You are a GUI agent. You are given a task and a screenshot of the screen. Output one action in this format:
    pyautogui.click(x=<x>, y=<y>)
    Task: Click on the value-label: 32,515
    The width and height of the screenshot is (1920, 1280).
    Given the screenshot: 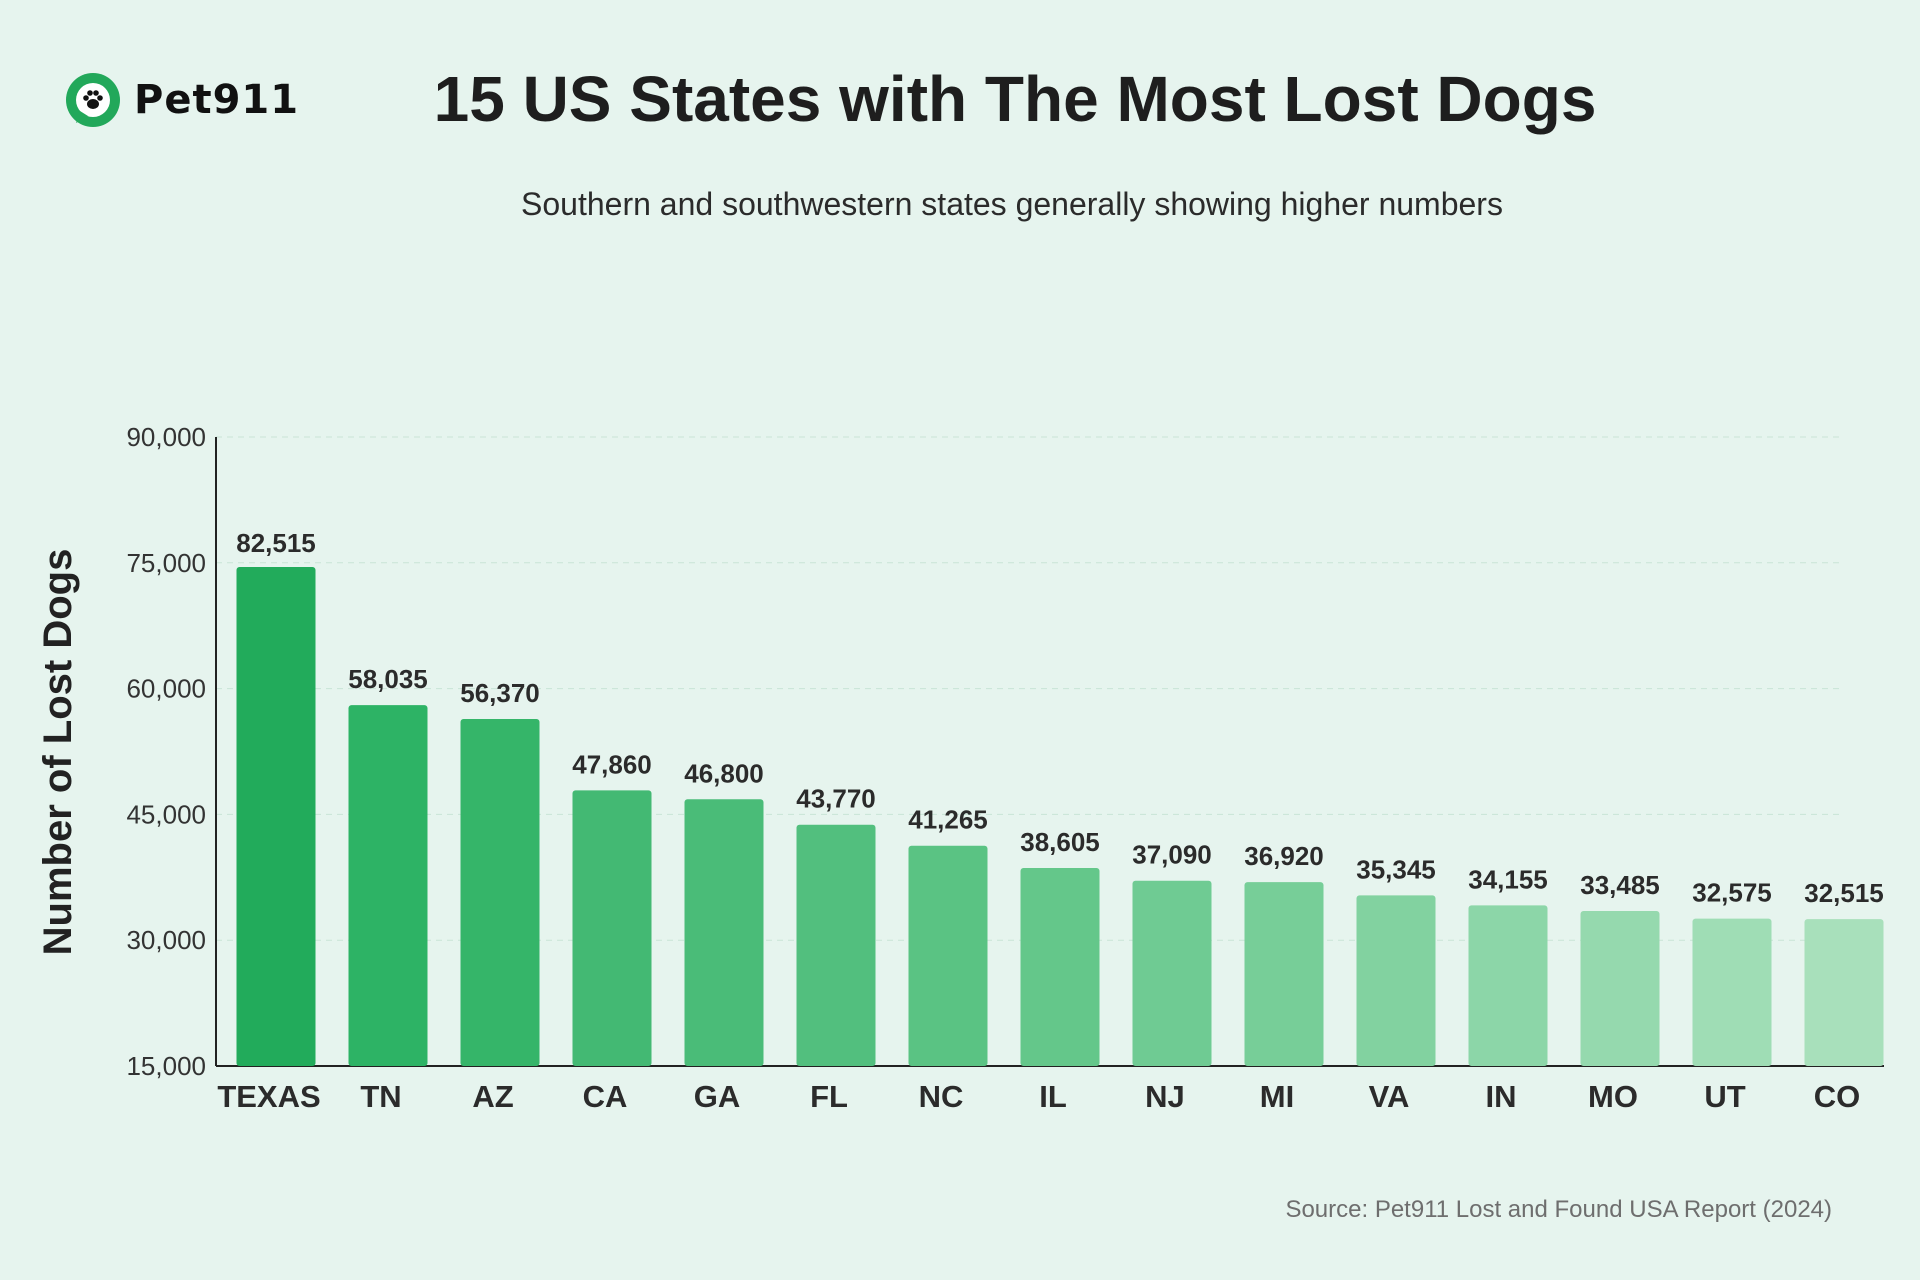 What is the action you would take?
    pyautogui.click(x=1844, y=893)
    